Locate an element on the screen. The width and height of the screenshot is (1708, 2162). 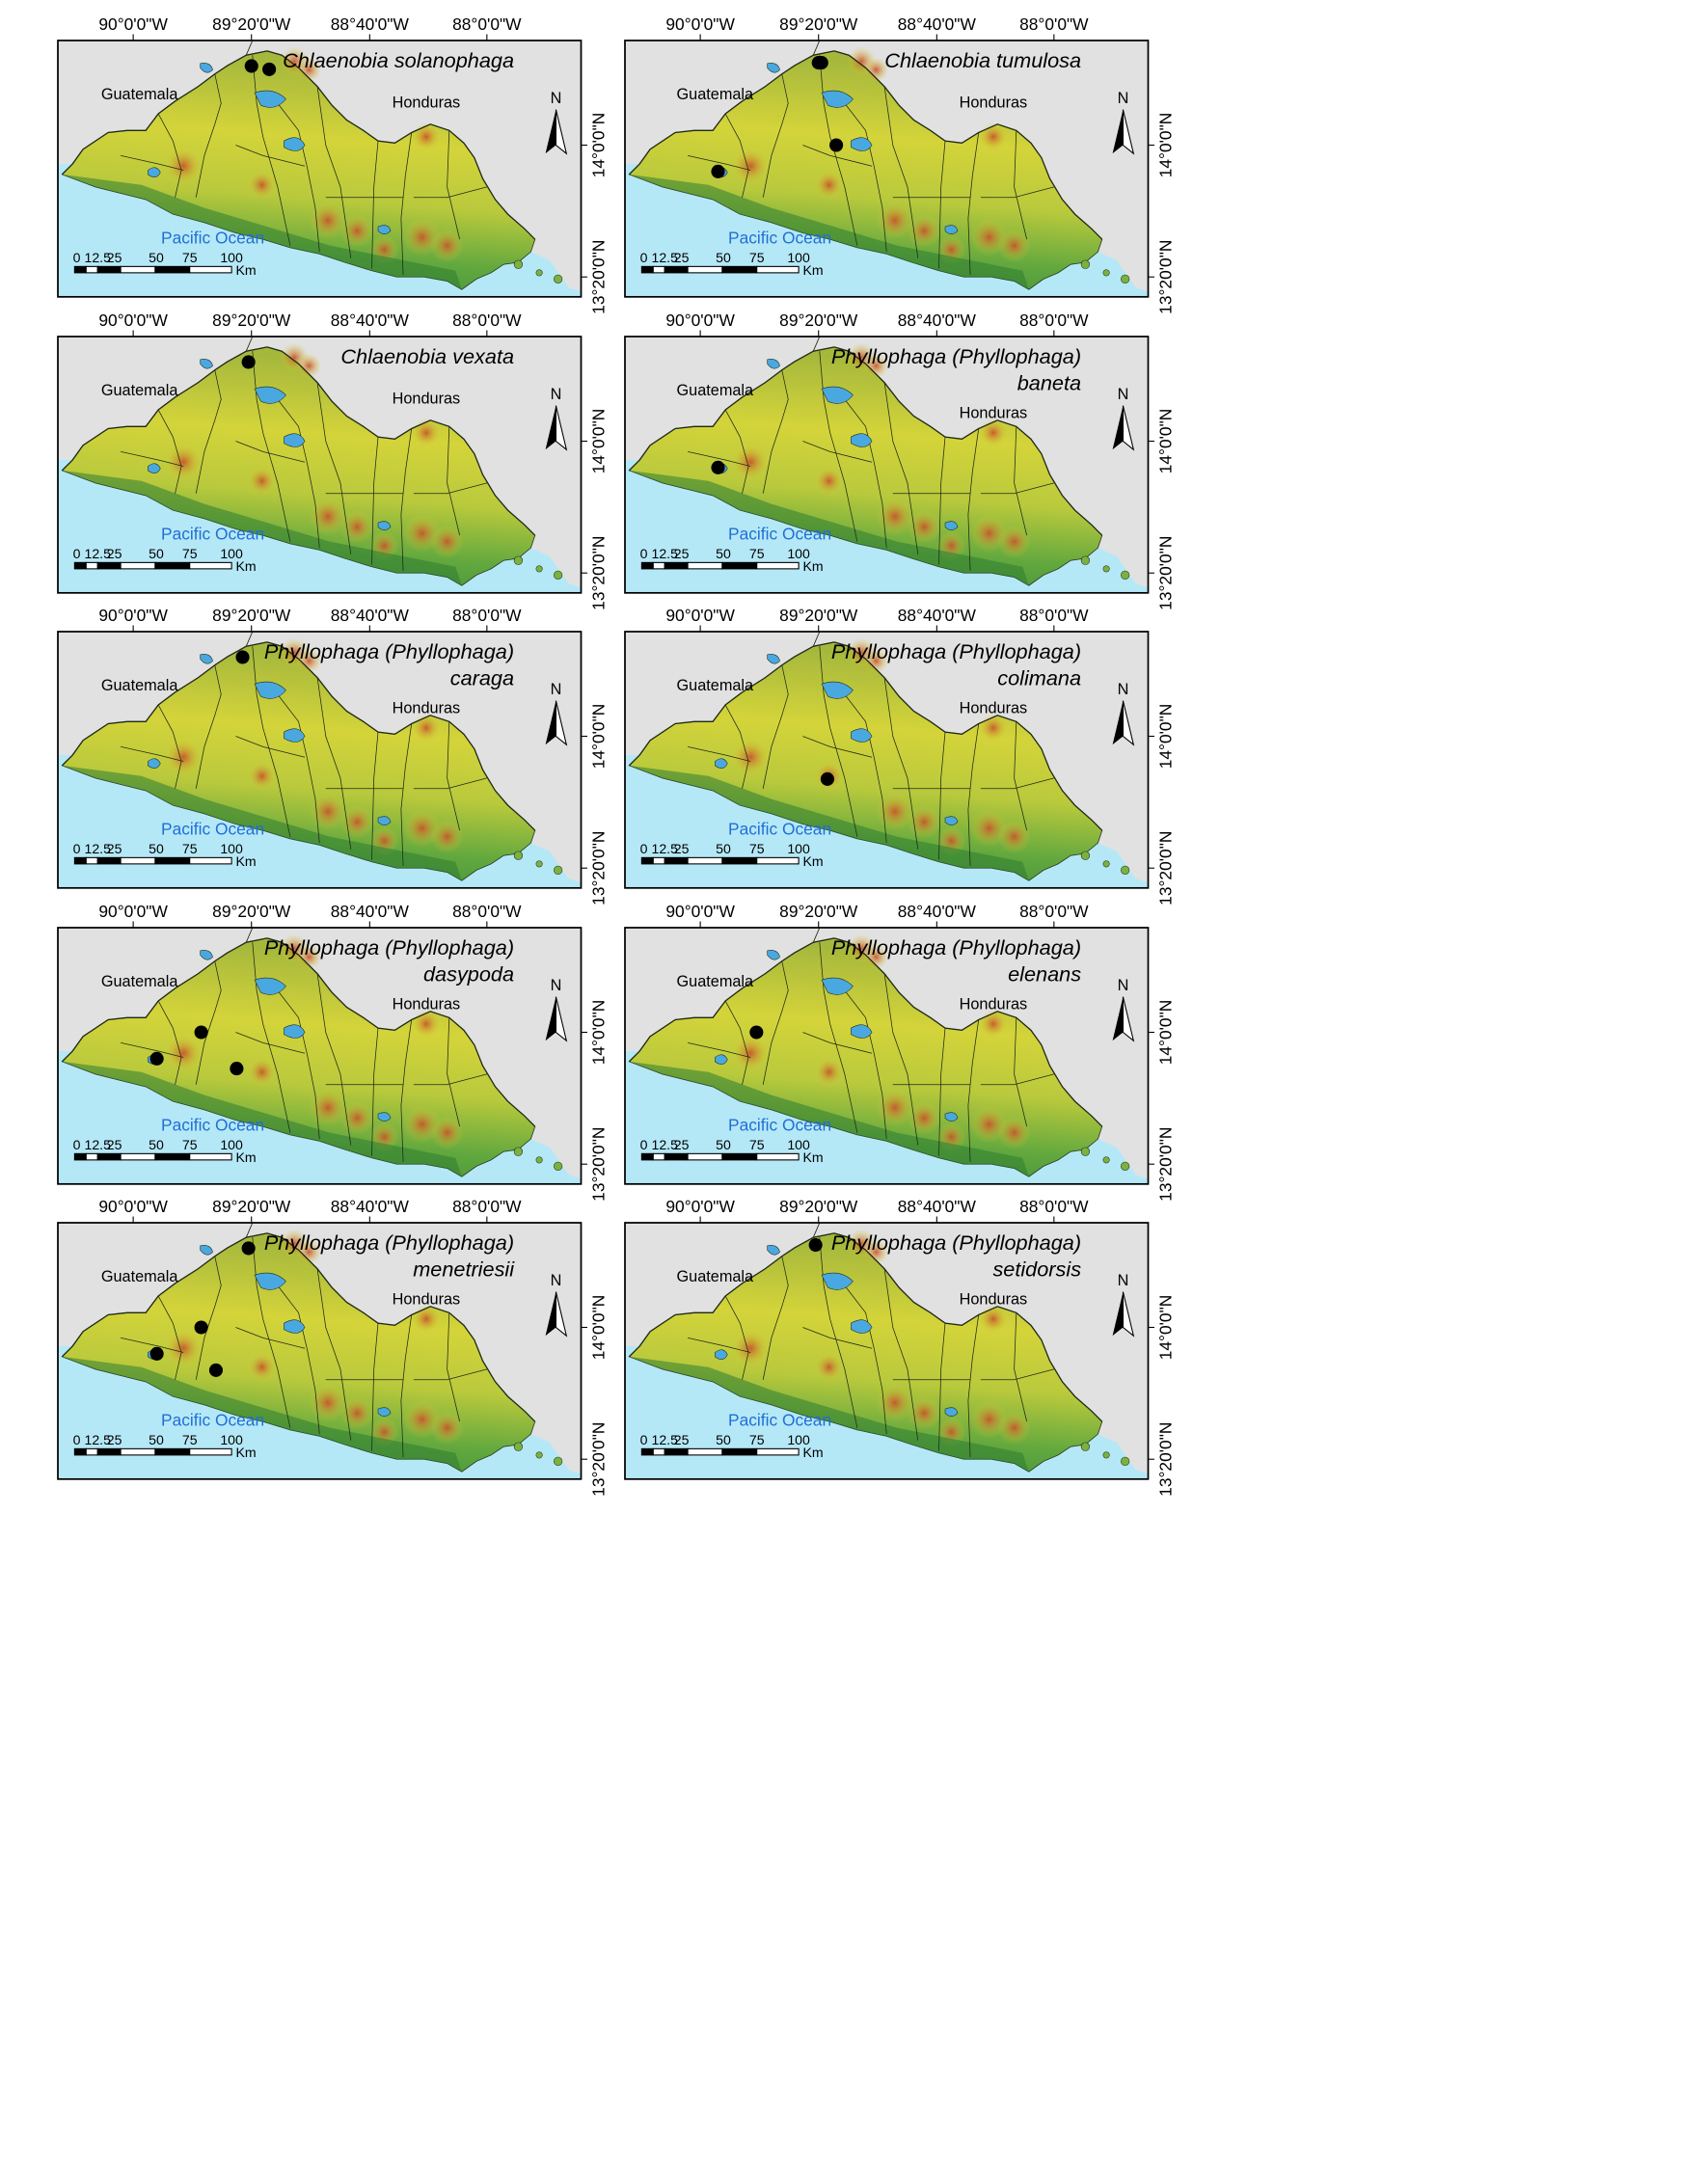
north-arrow-left is located at coordinates (1118, 722).